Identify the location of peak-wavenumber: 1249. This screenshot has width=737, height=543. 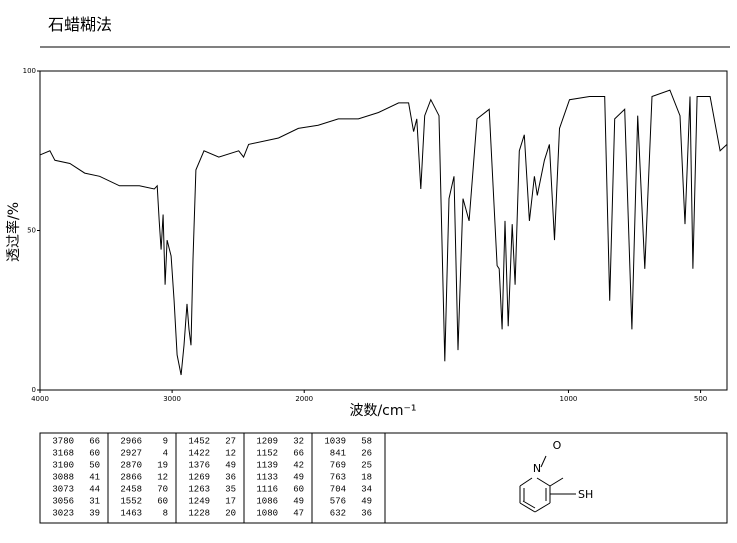
(199, 501).